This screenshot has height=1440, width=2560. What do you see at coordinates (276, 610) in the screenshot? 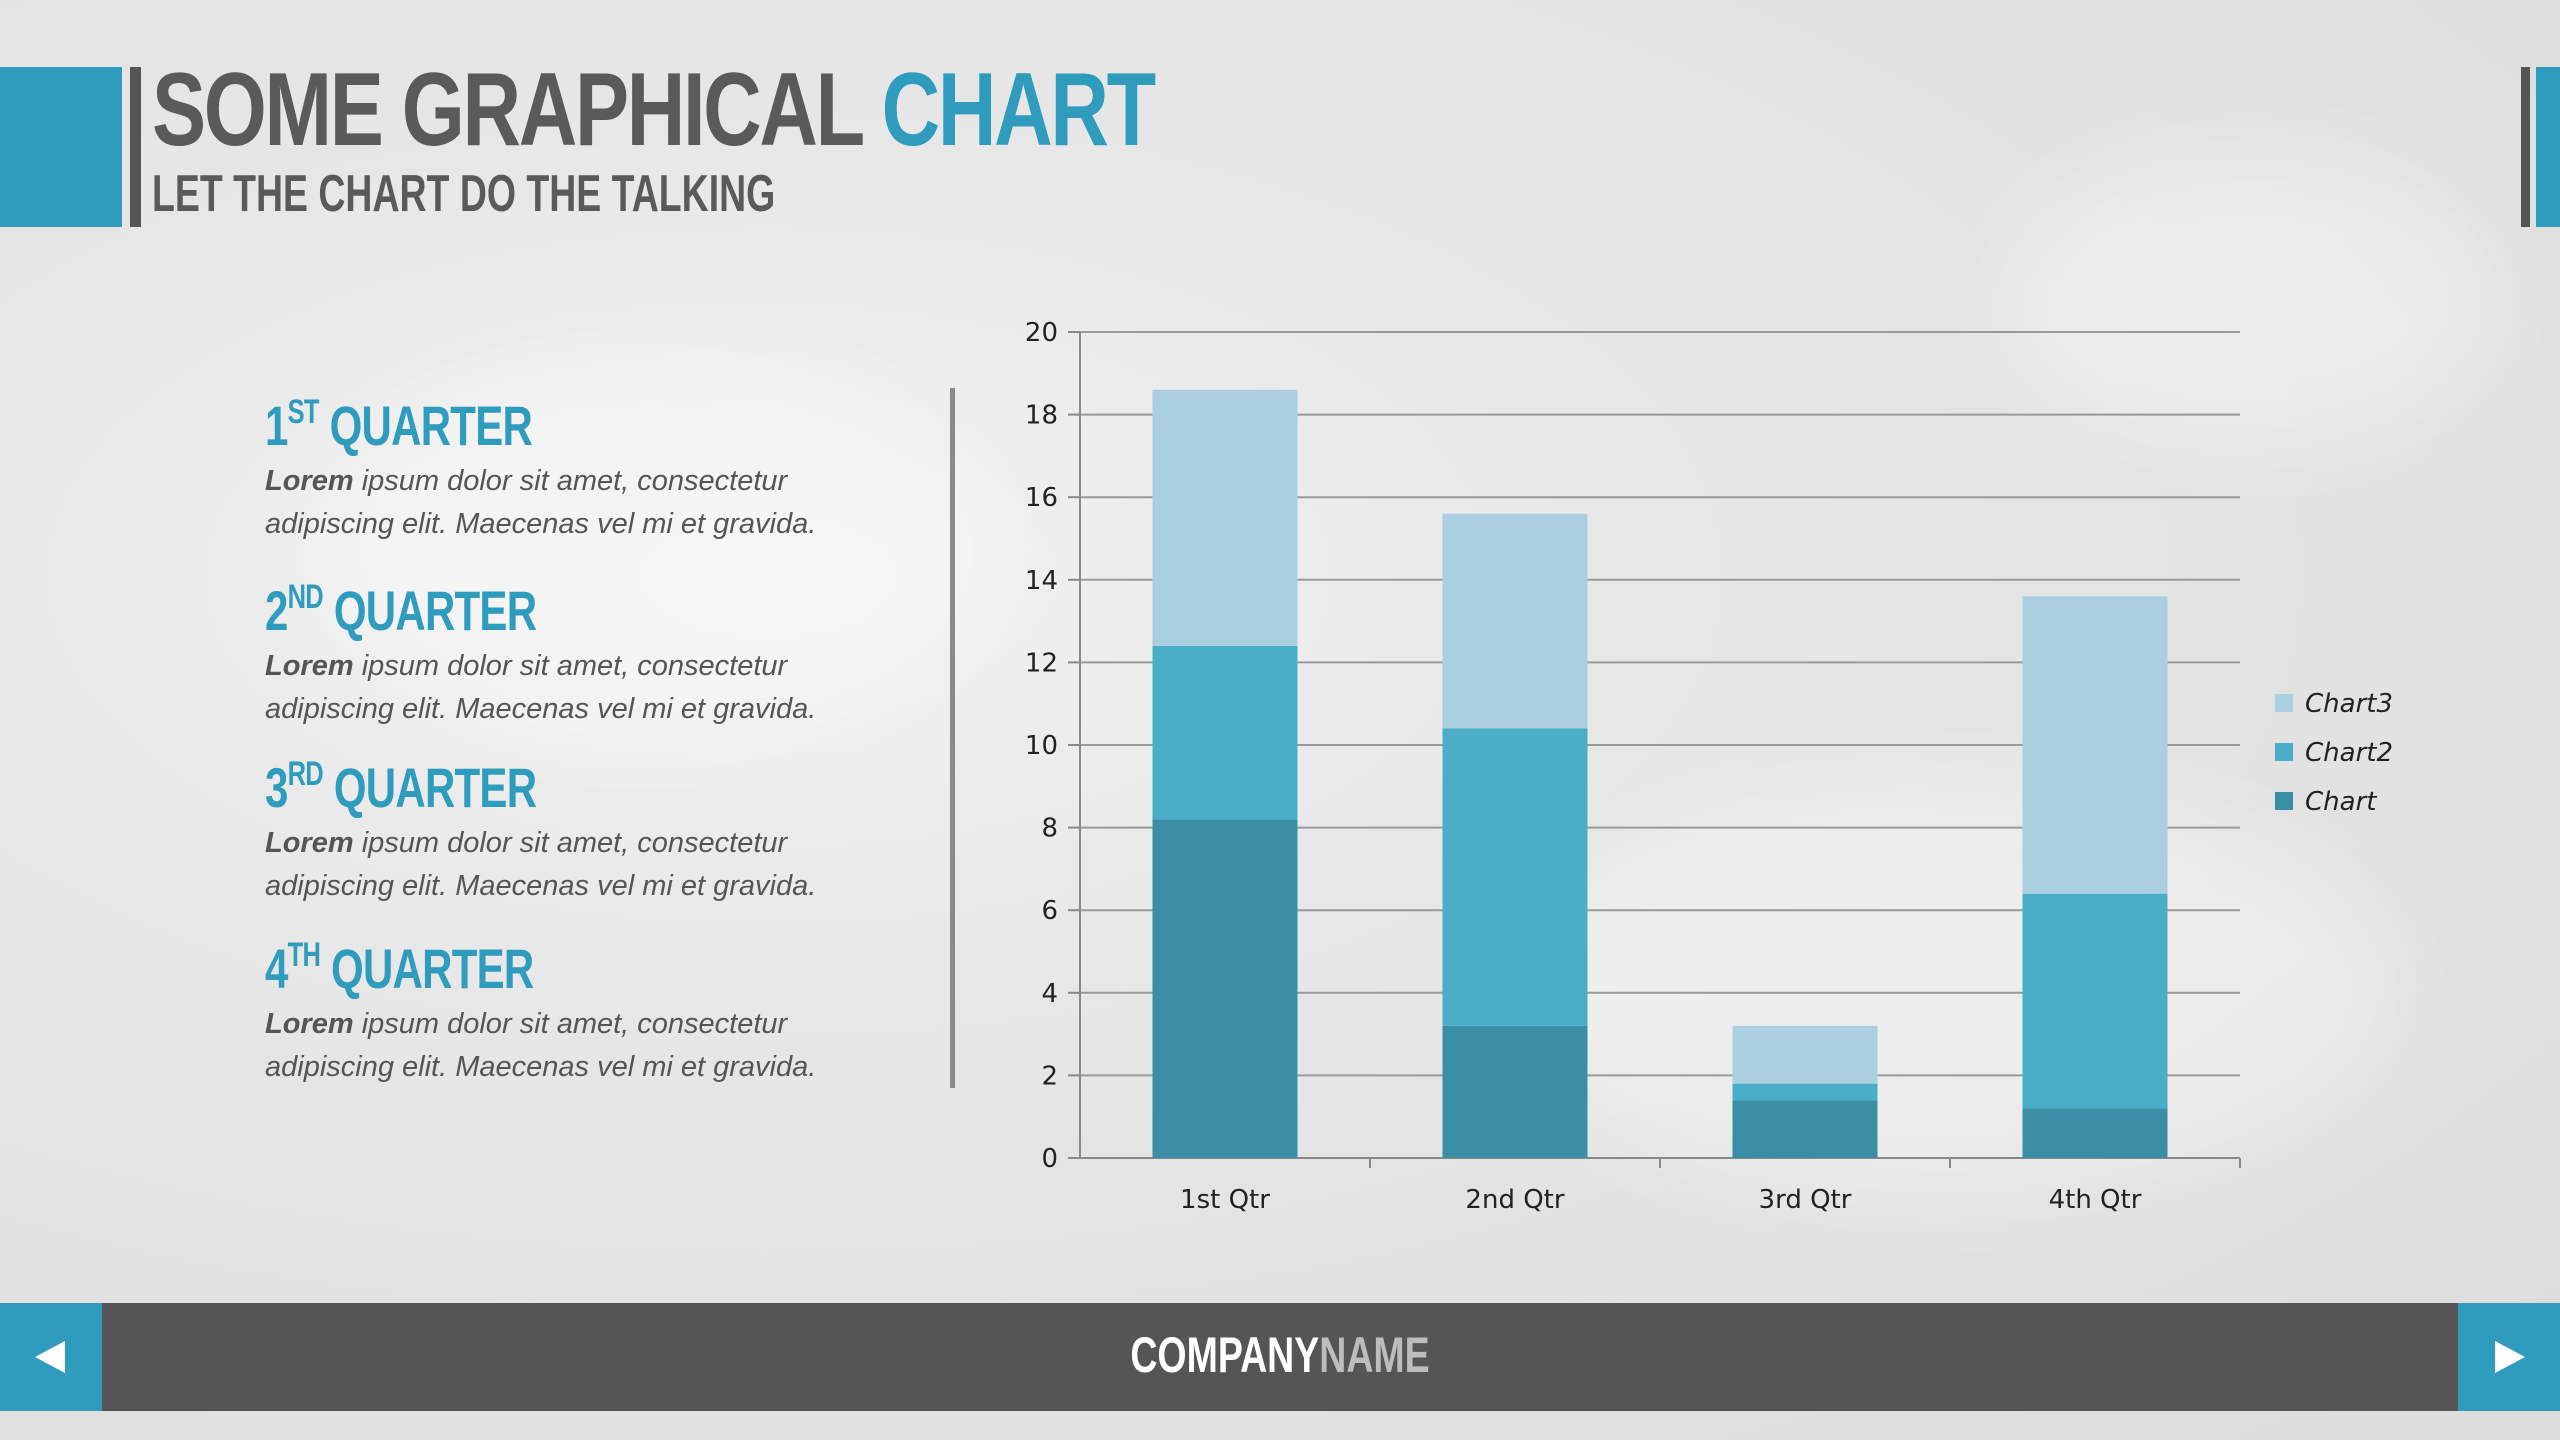
I see `quarter-number: 2` at bounding box center [276, 610].